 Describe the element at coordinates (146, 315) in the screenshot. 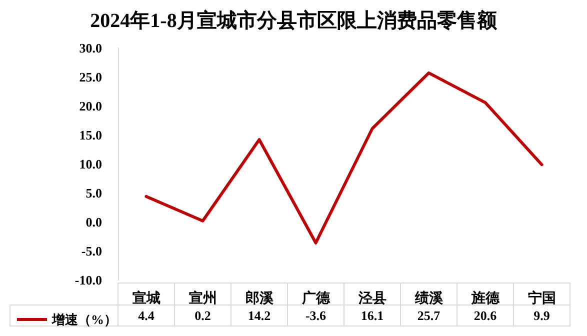

I see `data-label: 4.4` at that location.